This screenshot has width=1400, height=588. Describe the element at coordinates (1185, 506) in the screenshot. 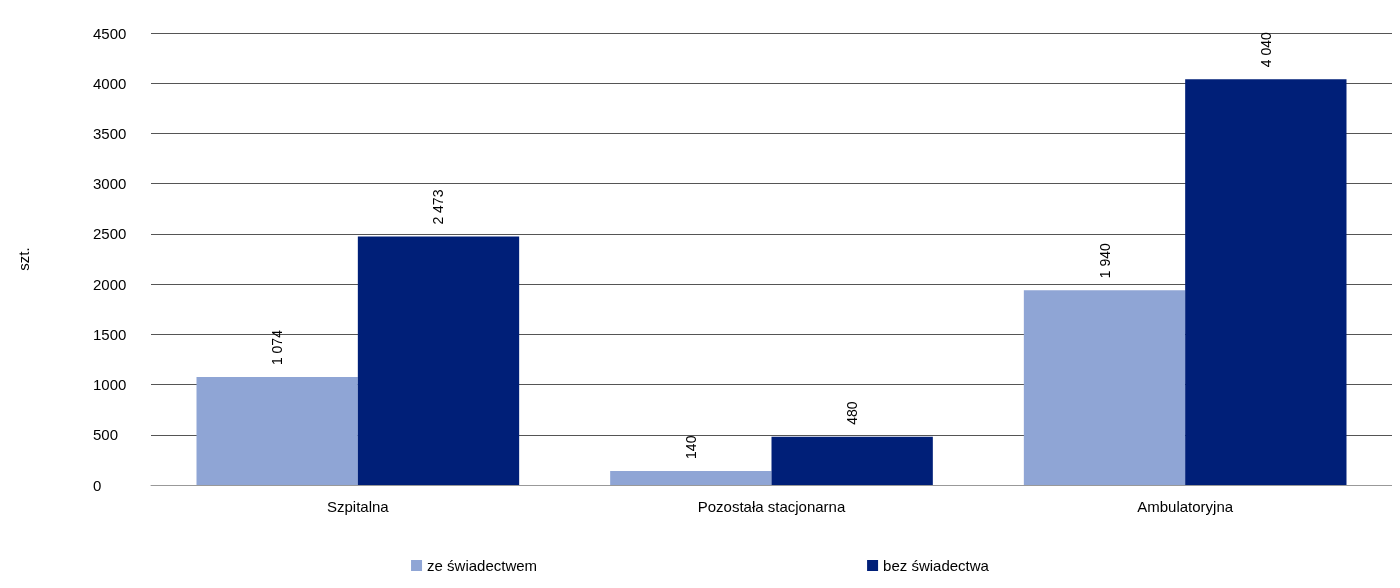

I see `x-tick-label: Ambulatoryjna` at that location.